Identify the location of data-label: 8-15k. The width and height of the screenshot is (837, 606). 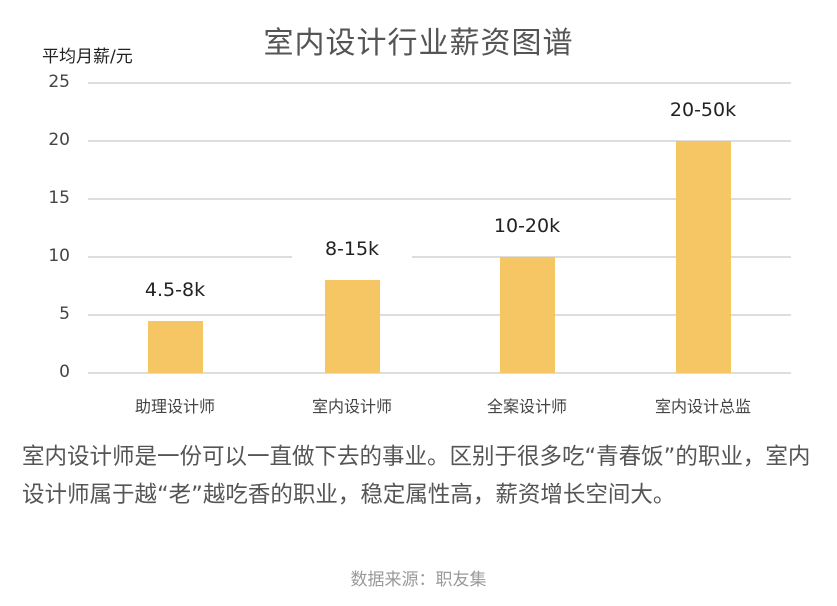
(352, 249).